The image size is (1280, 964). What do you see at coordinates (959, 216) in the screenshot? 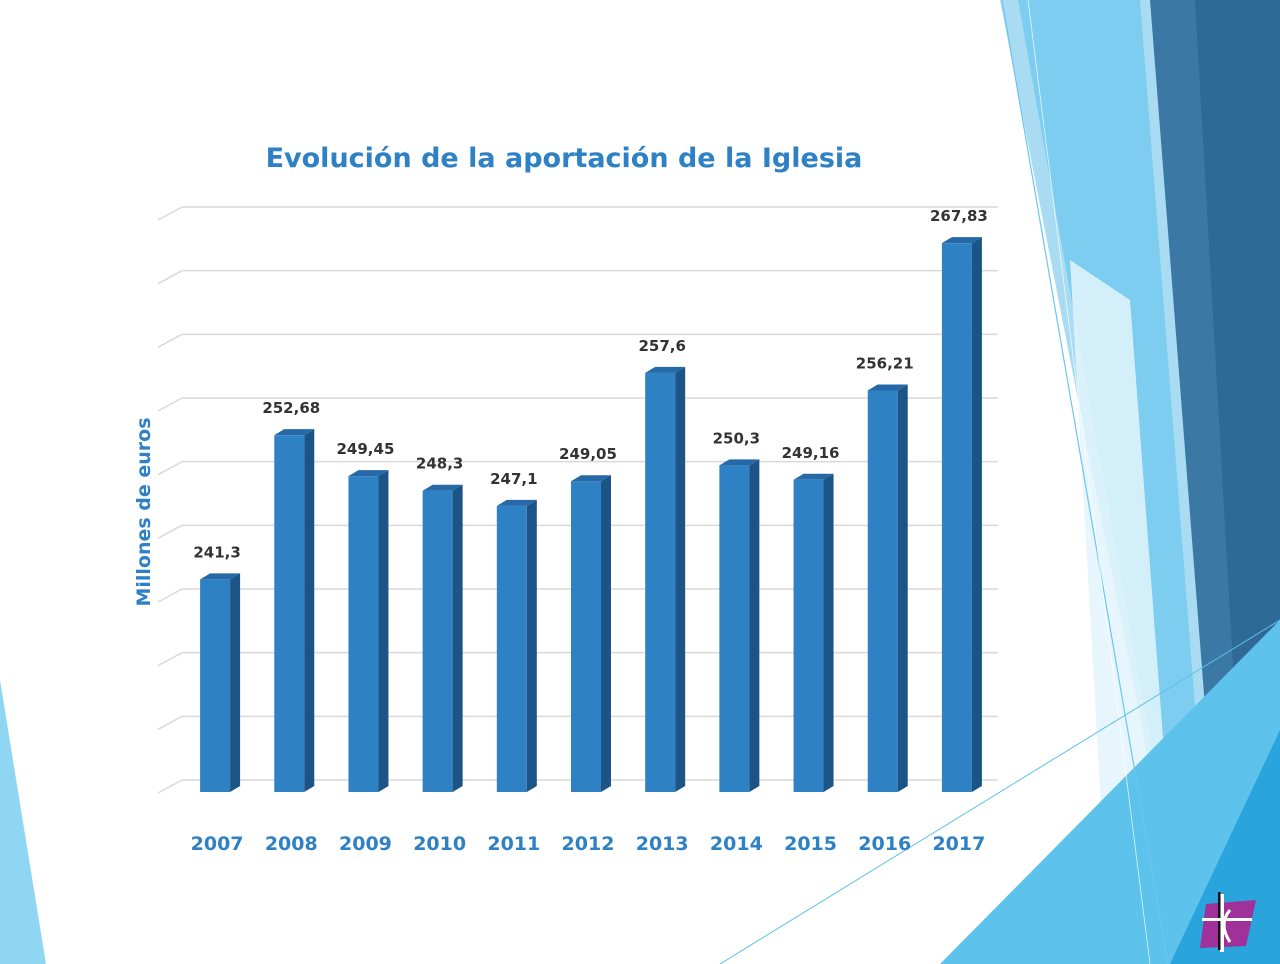
I see `value-label-2017: 267,83` at bounding box center [959, 216].